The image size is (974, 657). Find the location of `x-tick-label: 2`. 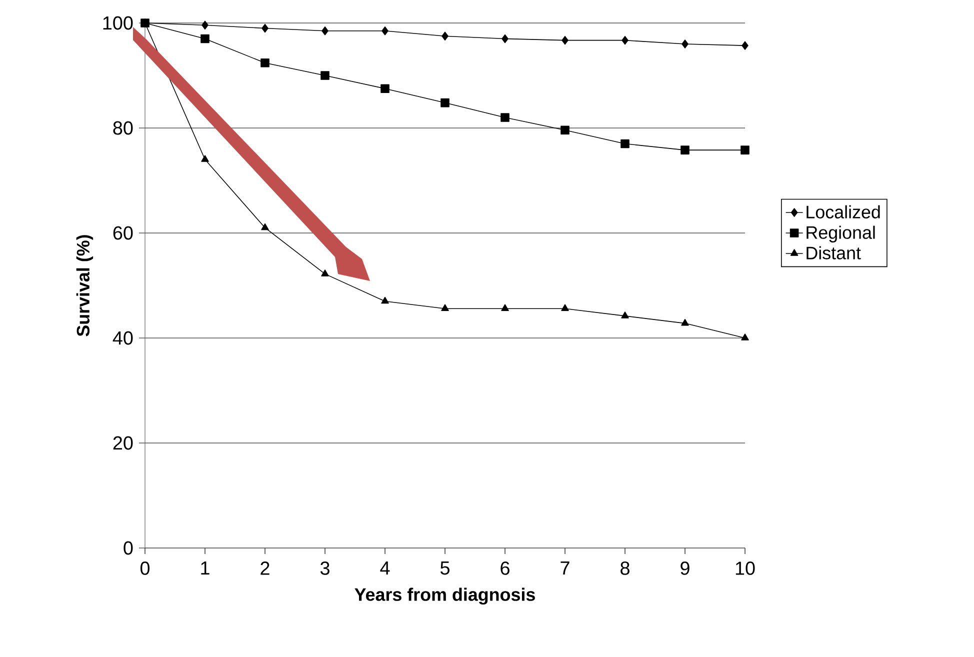

x-tick-label: 2 is located at coordinates (265, 568).